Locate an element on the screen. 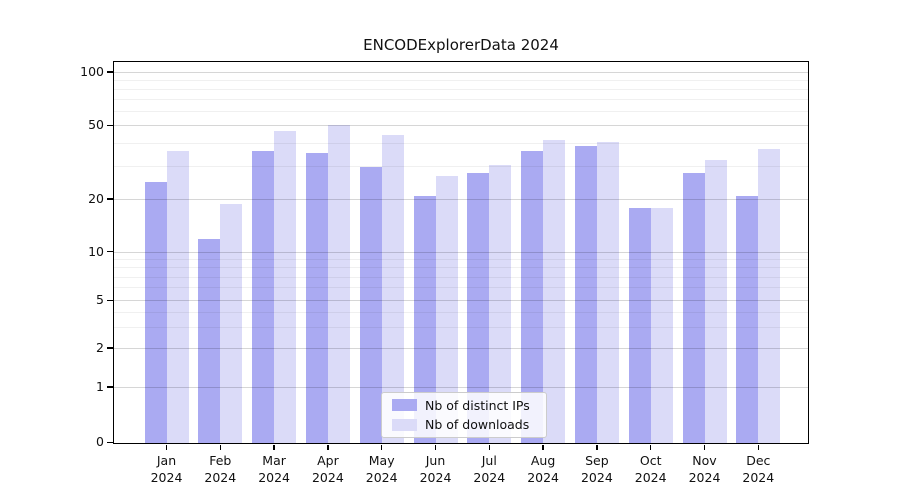 This screenshot has width=900, height=500. x-tick-label-jun: Jun 2024 is located at coordinates (435, 469).